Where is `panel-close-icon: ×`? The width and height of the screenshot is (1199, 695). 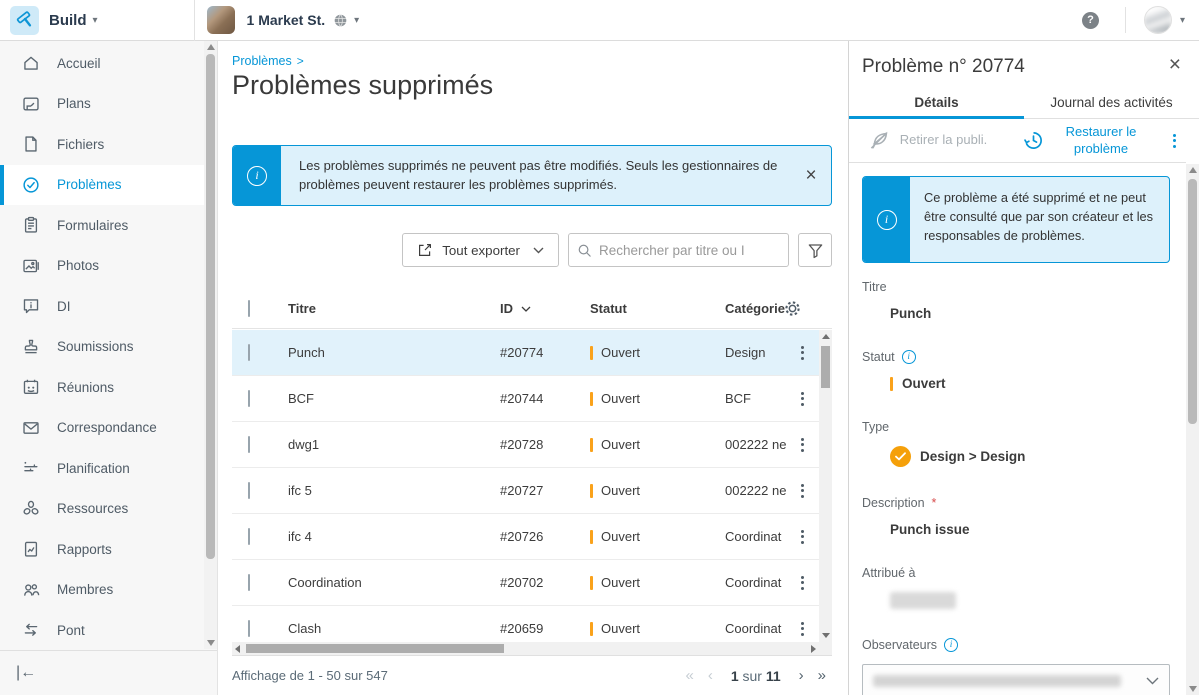 panel-close-icon: × is located at coordinates (1174, 64).